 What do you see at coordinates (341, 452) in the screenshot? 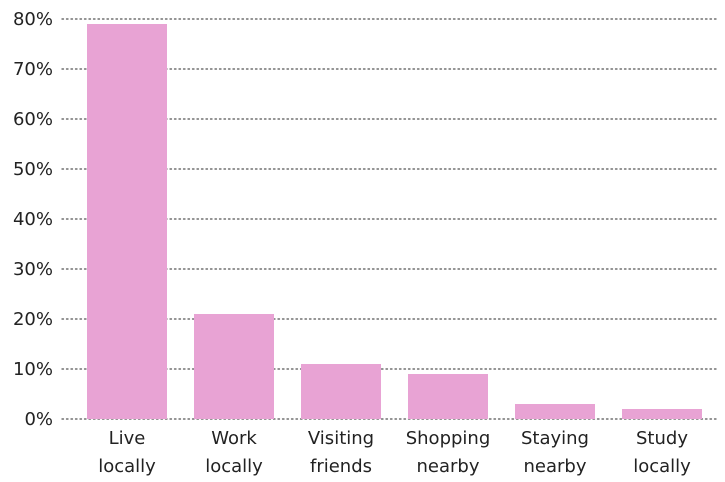
I see `x-category-label-2: Visiting friends` at bounding box center [341, 452].